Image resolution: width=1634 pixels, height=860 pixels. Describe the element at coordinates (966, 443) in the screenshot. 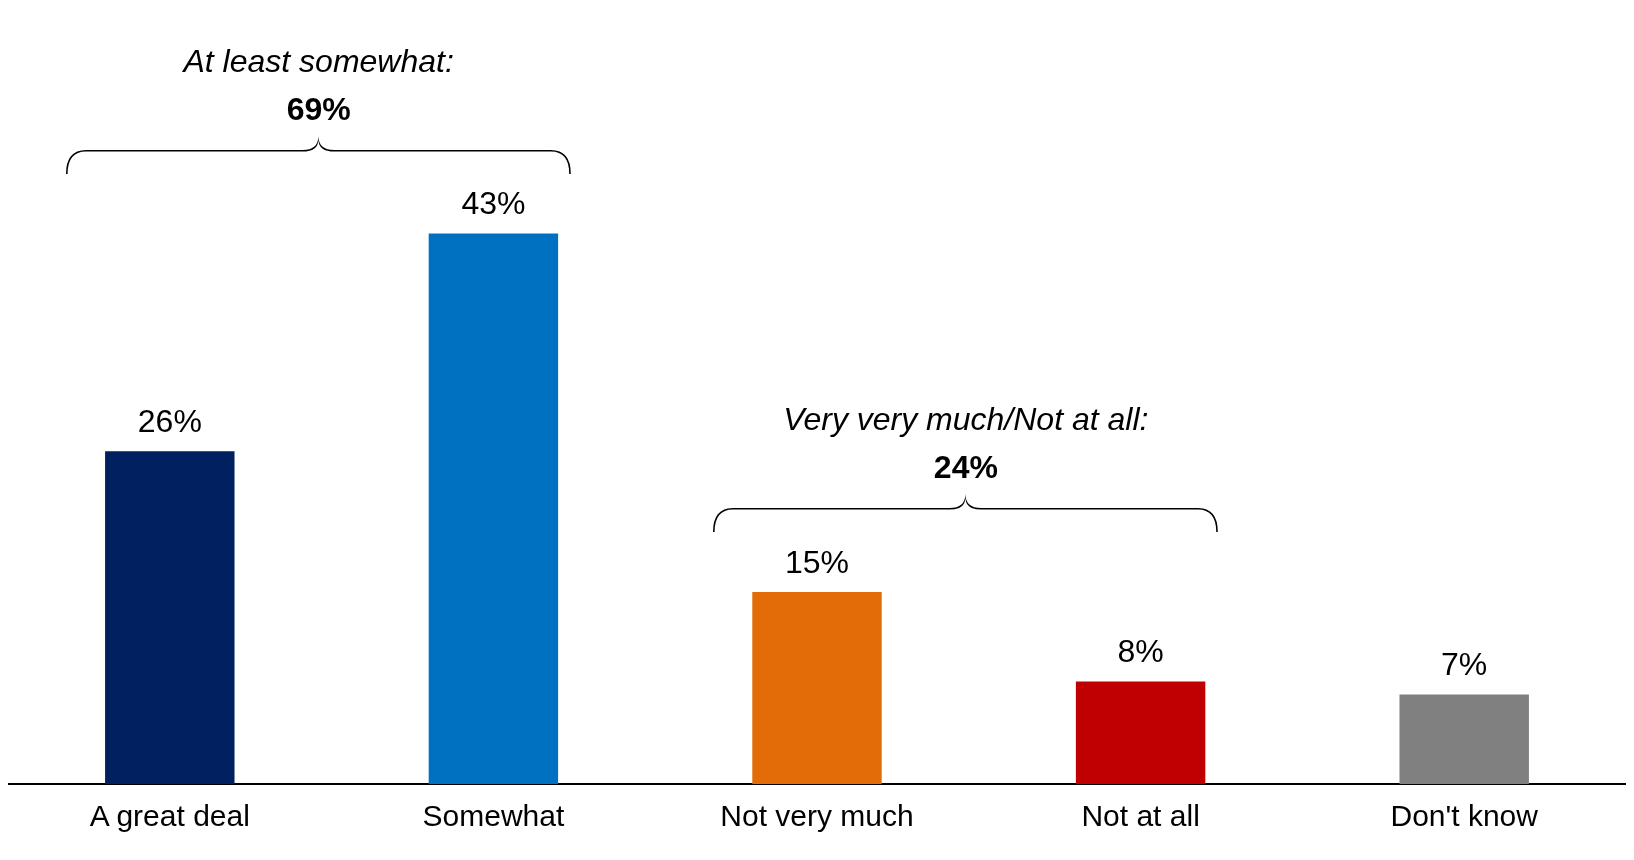

I see `annotation: Very very much/Not at all: 24%` at that location.